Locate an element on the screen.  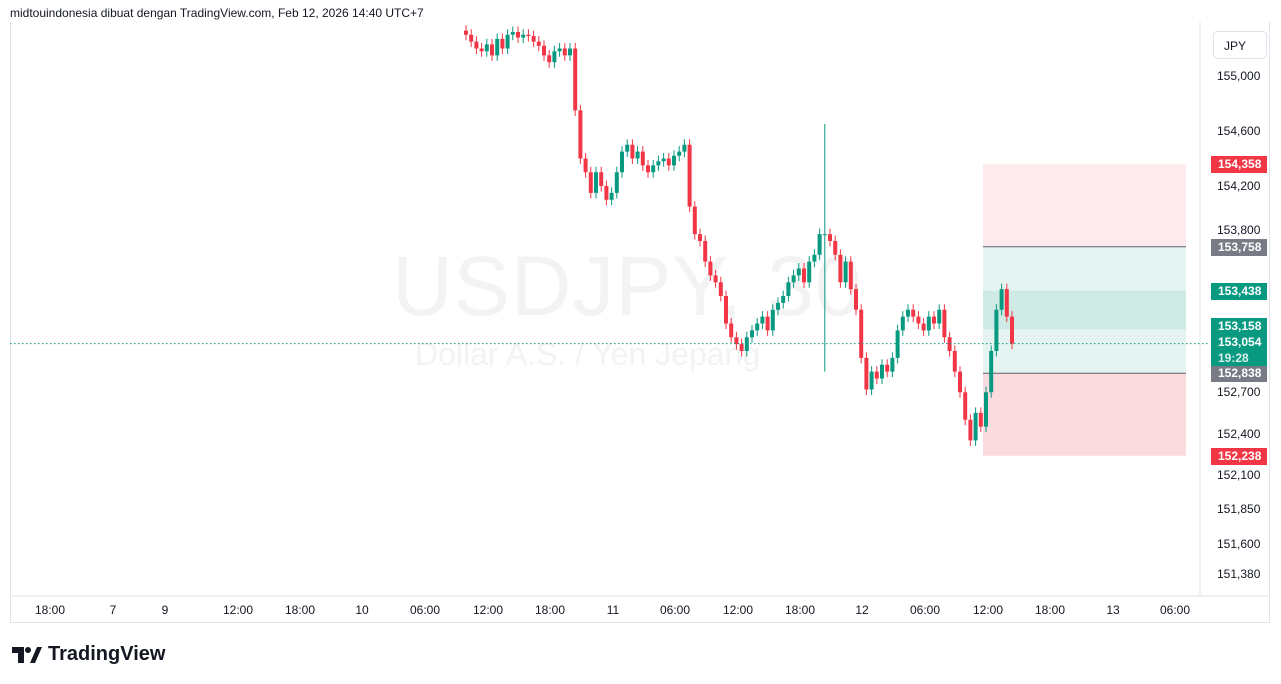
profit-zone-inner is located at coordinates (1084, 310).